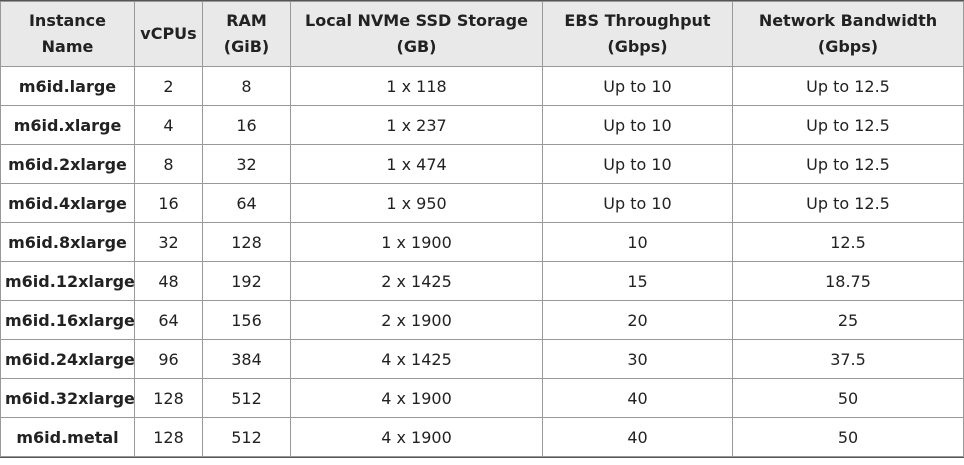  What do you see at coordinates (848, 320) in the screenshot?
I see `cell: 25` at bounding box center [848, 320].